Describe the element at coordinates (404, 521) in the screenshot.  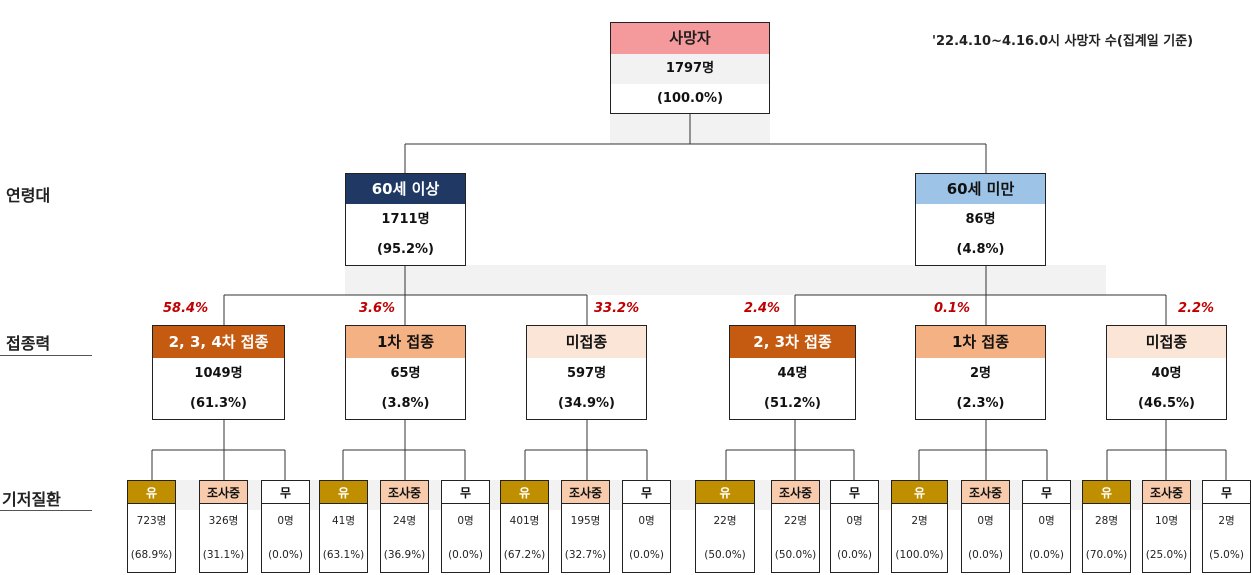
I see `condition-count: 24명` at that location.